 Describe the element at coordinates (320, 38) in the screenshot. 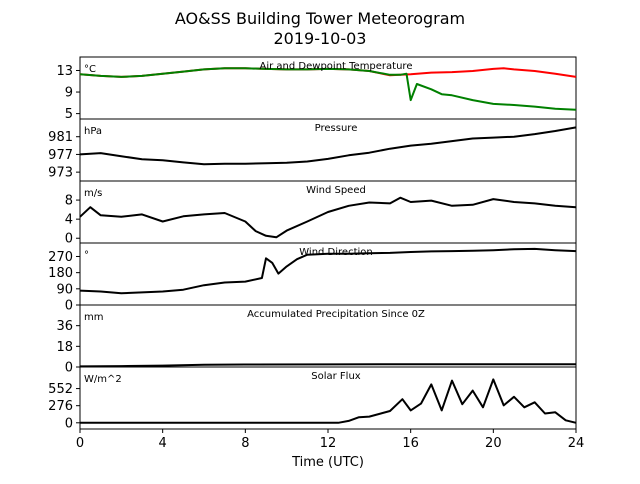

I see `chart-subtitle: 2019-10-03` at that location.